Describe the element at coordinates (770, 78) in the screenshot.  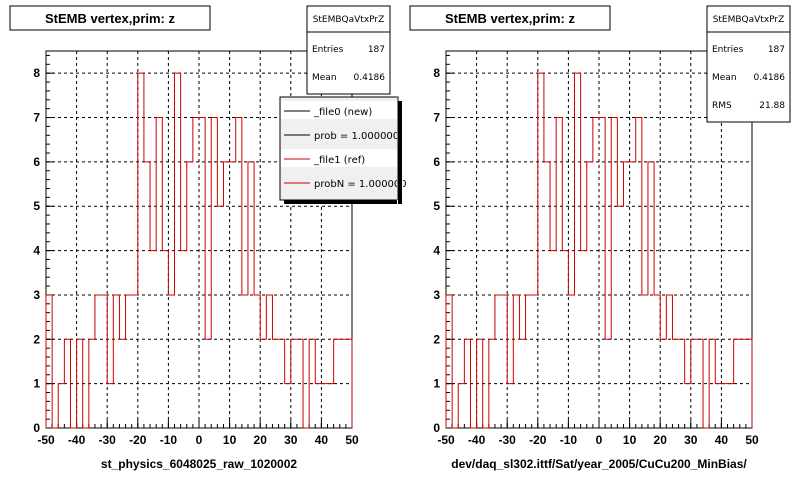
I see `stats-value: 0.4186` at that location.